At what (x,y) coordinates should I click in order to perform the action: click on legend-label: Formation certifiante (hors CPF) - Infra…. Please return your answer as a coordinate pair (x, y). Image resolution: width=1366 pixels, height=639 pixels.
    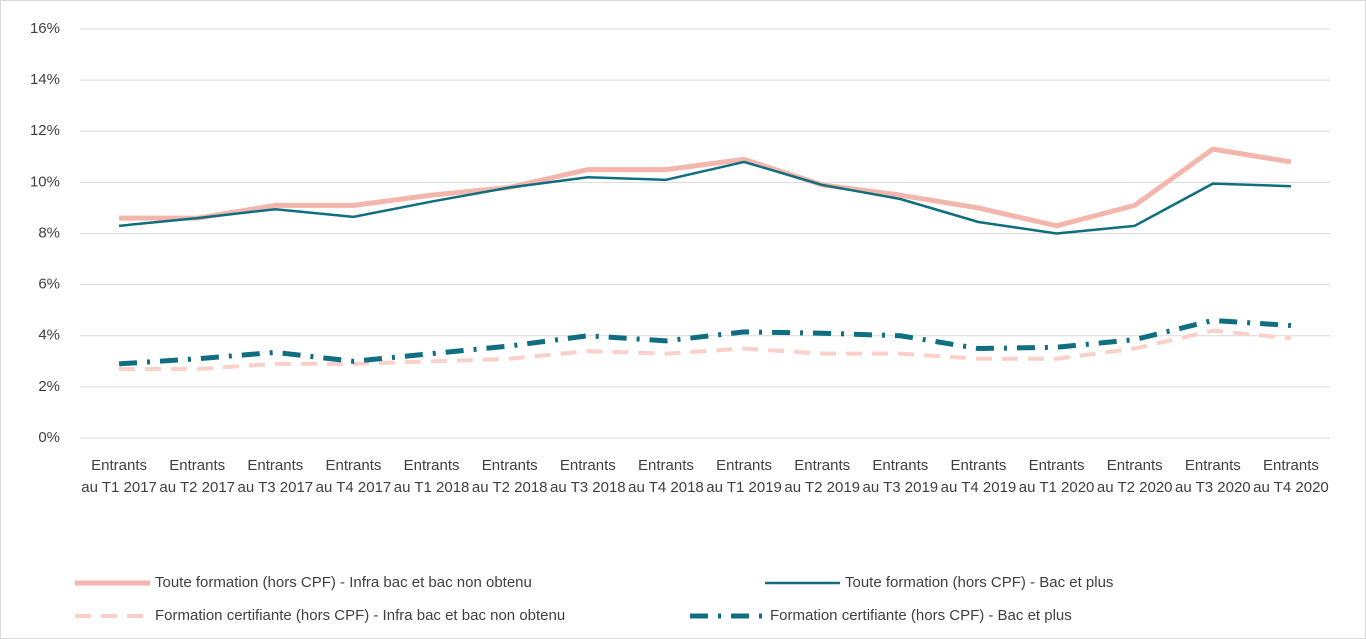
    Looking at the image, I should click on (360, 615).